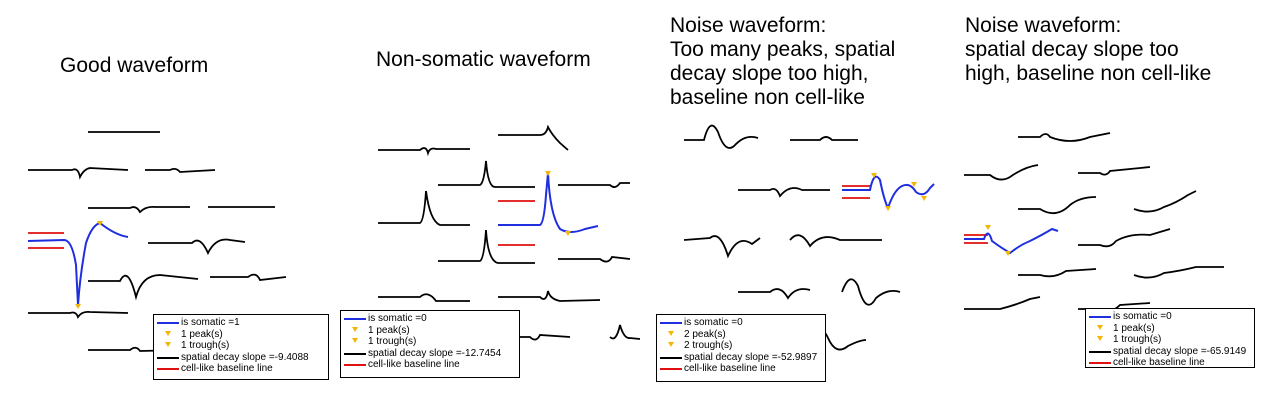 This screenshot has height=409, width=1277. I want to click on panel-2-title-line: Non-somatic waveform, so click(483, 59).